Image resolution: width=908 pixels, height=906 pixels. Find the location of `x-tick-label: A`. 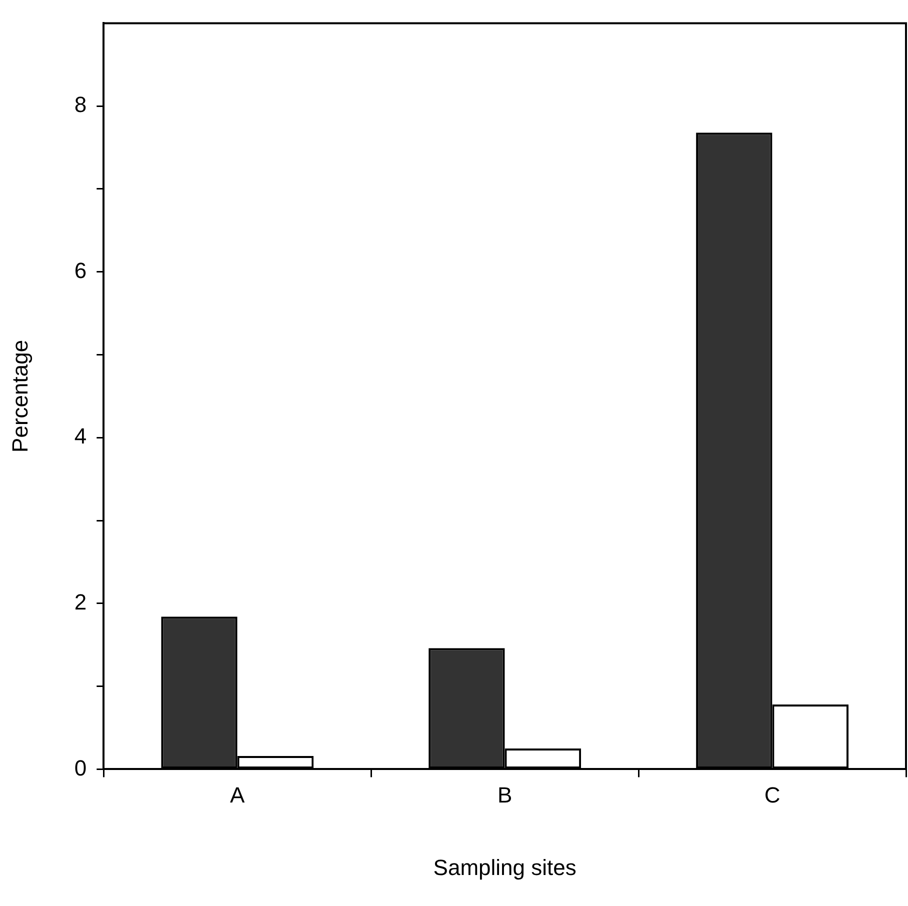

x-tick-label: A is located at coordinates (238, 795).